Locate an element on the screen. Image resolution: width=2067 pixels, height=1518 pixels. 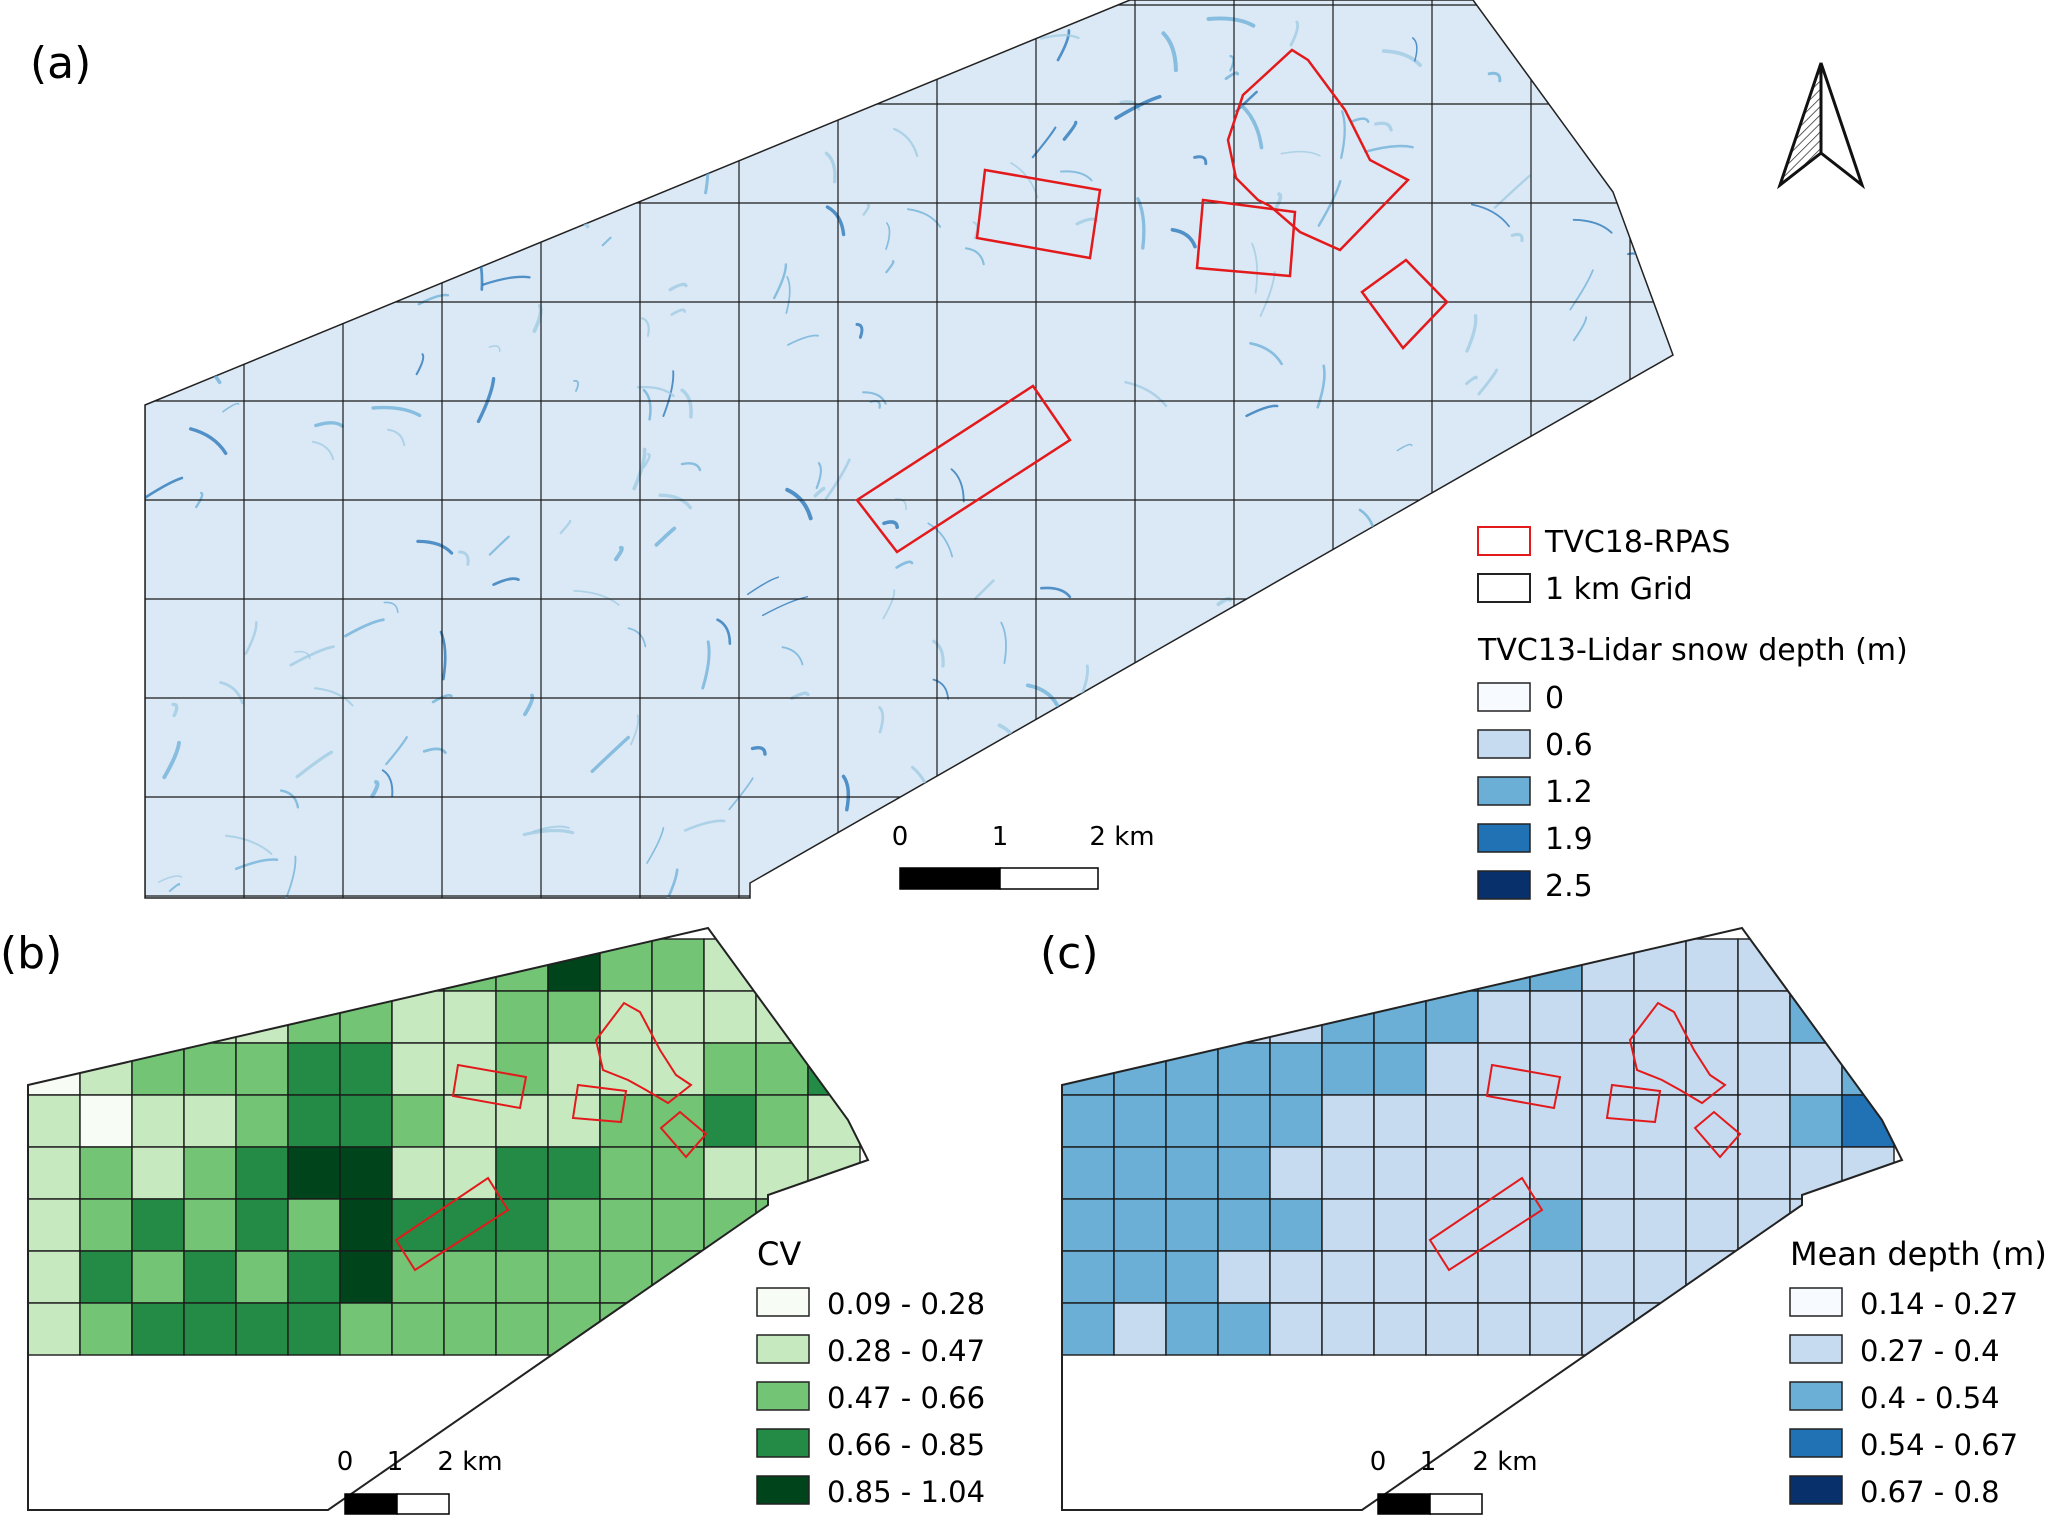
legend-grid-label: 1 km Grid is located at coordinates (1619, 589).